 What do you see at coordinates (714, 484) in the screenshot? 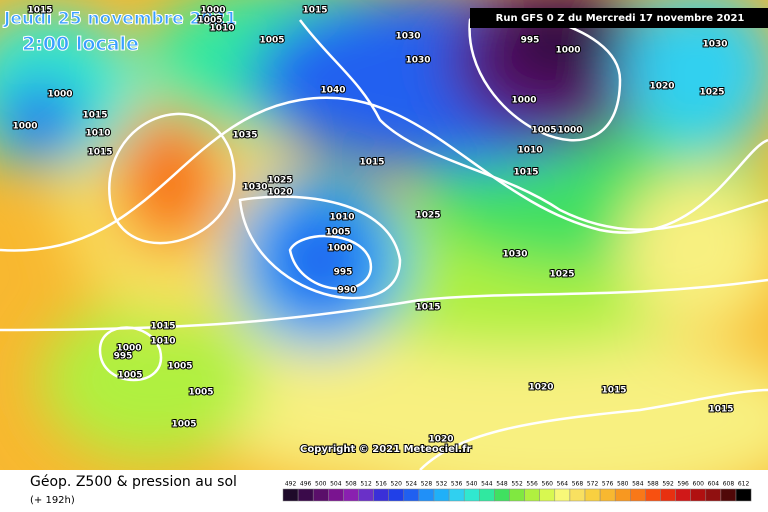
I see `scale-label: 604` at bounding box center [714, 484].